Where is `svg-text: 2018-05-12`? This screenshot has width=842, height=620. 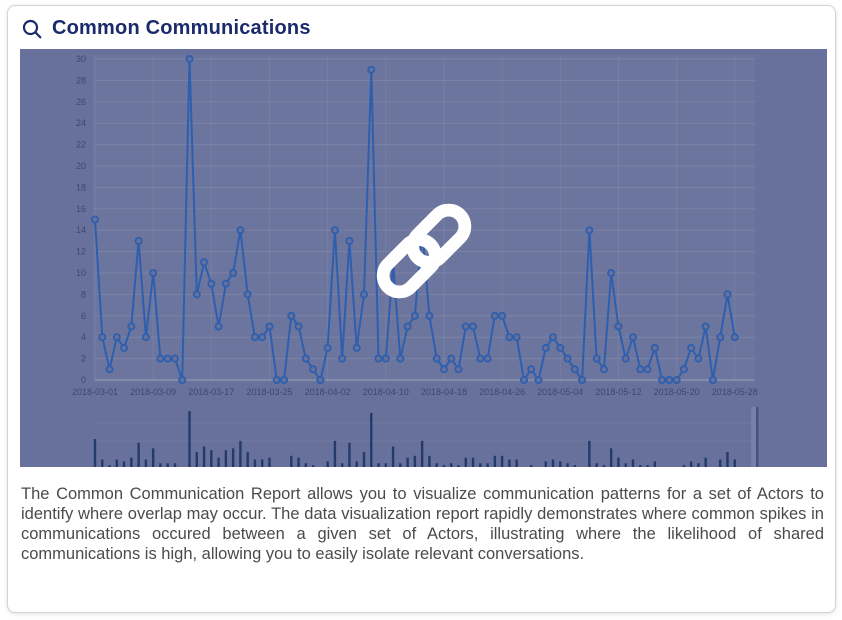 svg-text: 2018-05-12 is located at coordinates (618, 392).